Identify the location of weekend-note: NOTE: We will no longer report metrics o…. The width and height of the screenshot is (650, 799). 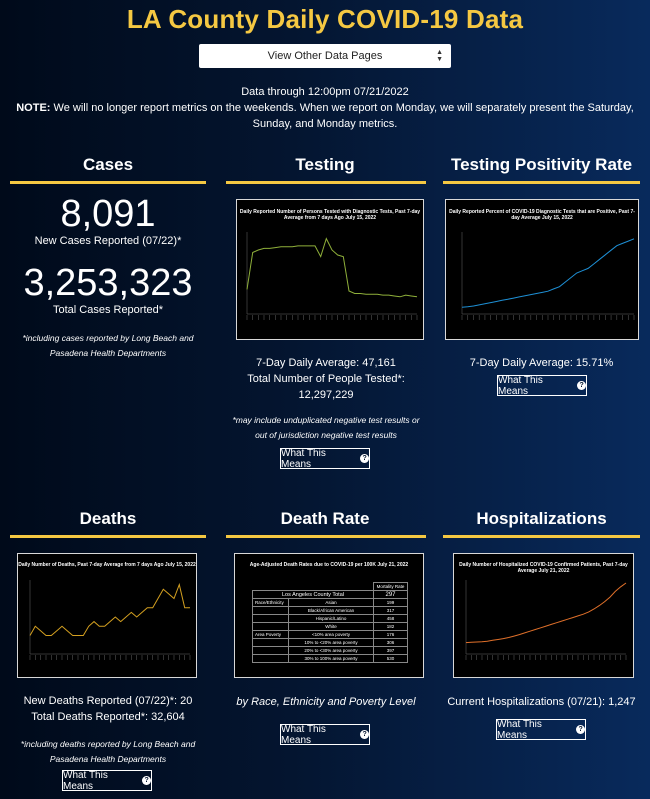
(325, 116).